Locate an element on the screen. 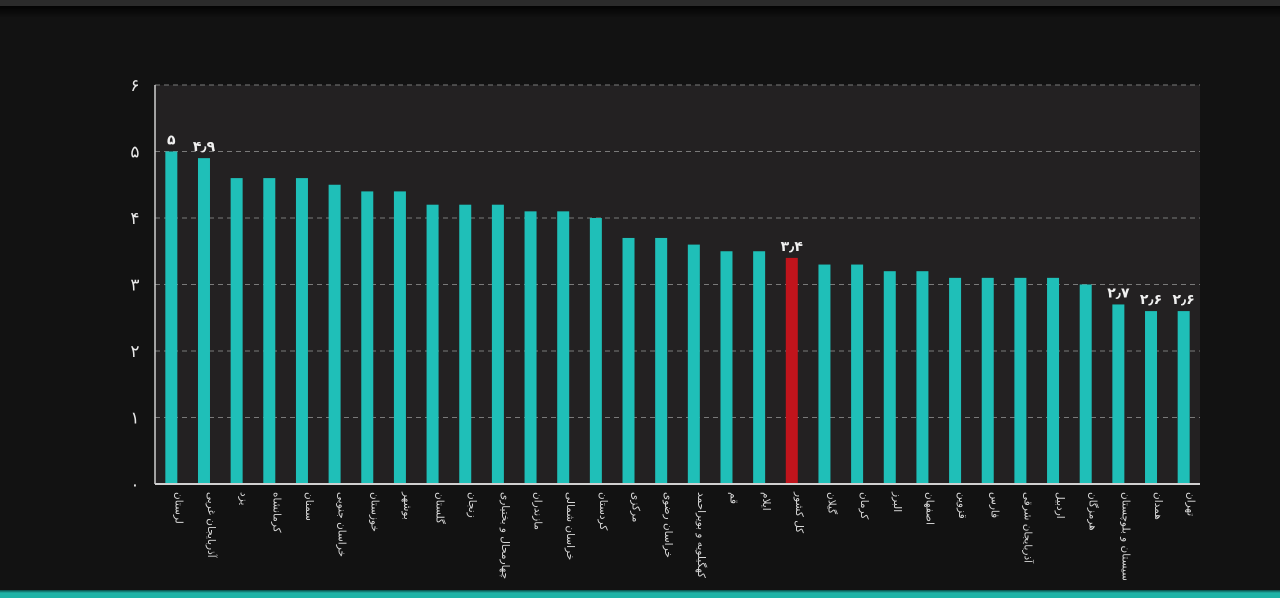 Image resolution: width=1280 pixels, height=598 pixels. x-tick-label: خوزستان is located at coordinates (374, 512).